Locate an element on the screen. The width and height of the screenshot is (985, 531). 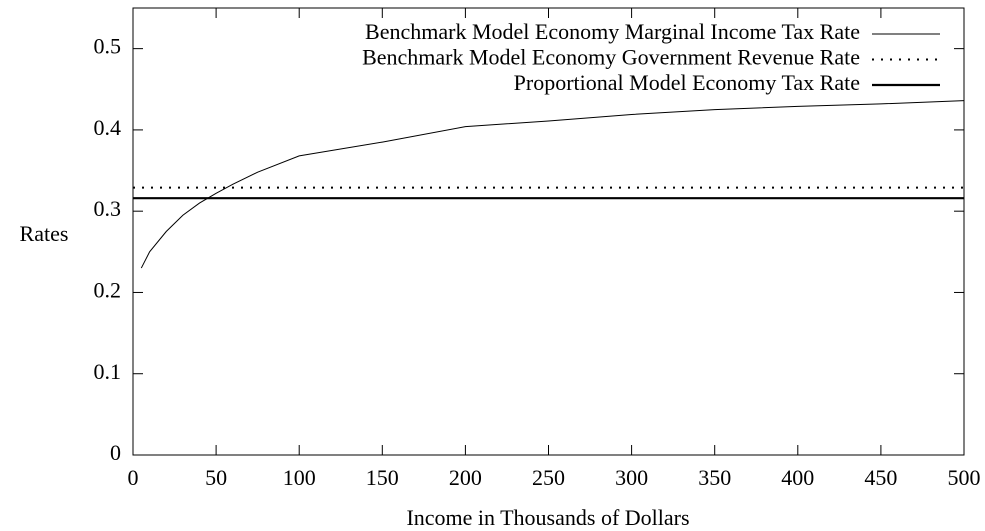
y-axis-label: Rates is located at coordinates (44, 233).